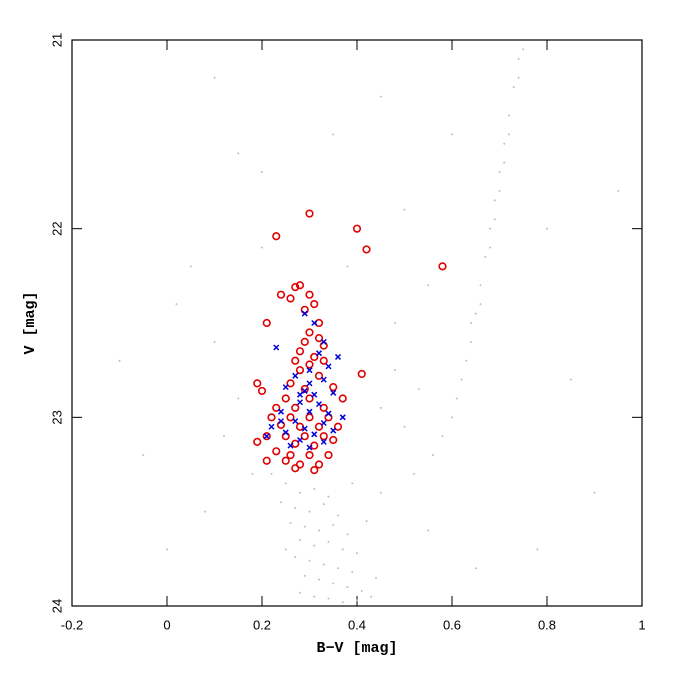  I want to click on x-tick-label: 0.4, so click(357, 624).